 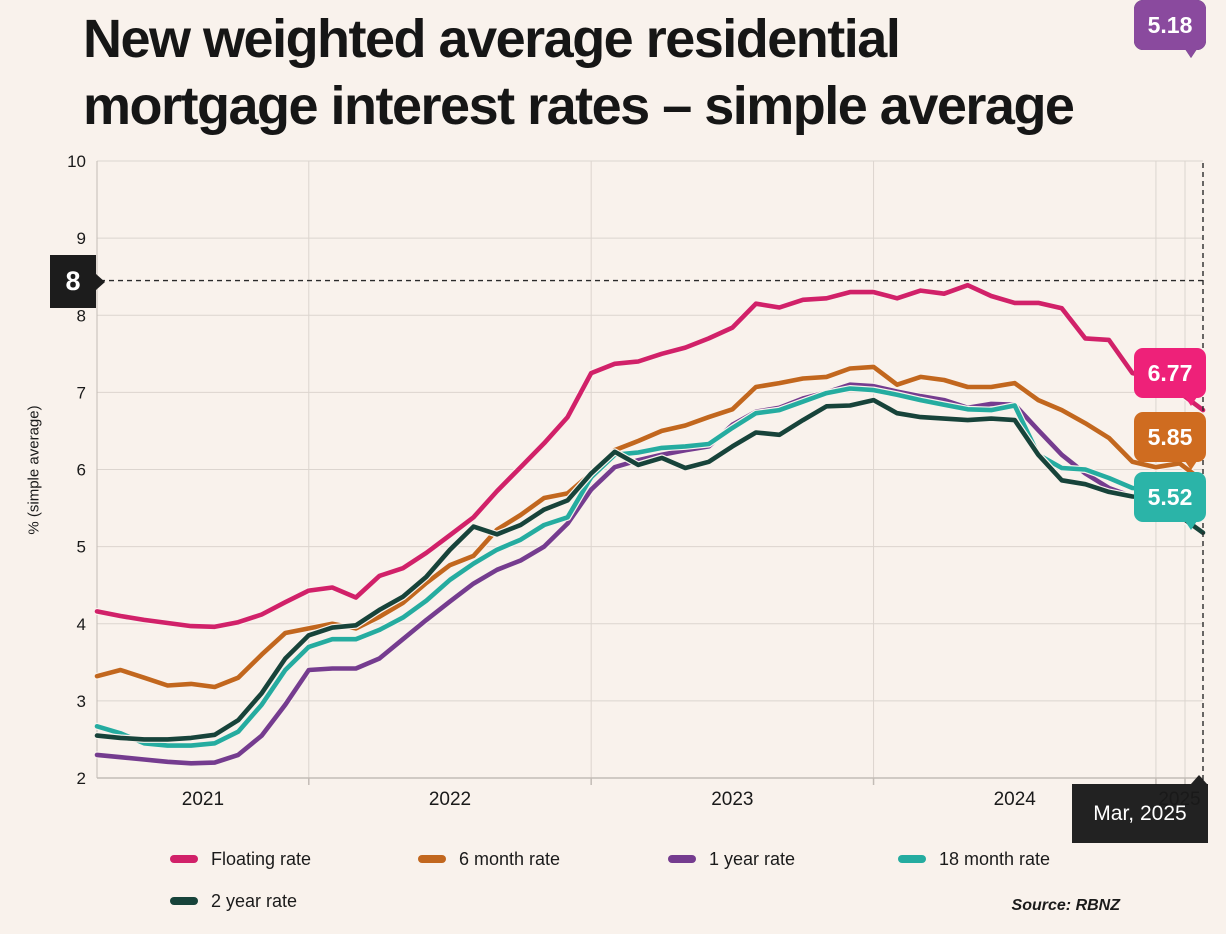 What do you see at coordinates (1170, 496) in the screenshot?
I see `value-badge-label: 5.52` at bounding box center [1170, 496].